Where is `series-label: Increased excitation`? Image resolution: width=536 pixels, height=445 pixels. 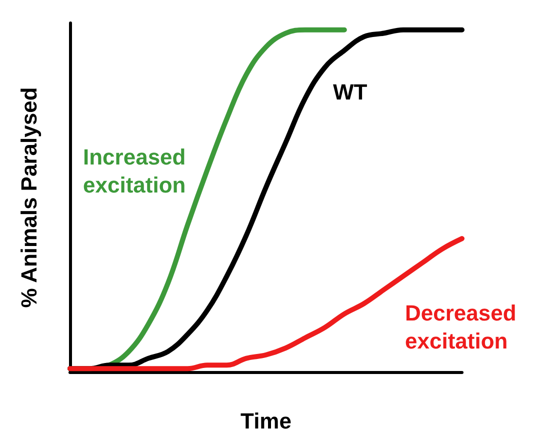 series-label: Increased excitation is located at coordinates (137, 171).